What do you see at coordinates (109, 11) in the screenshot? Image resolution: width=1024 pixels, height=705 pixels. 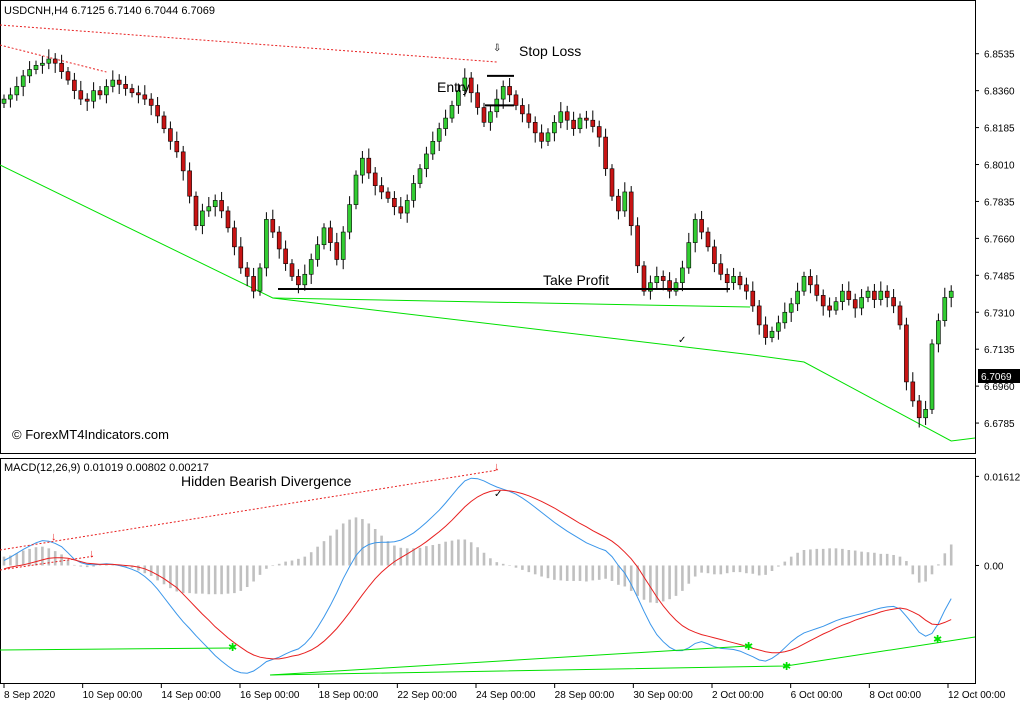 I see `symbol-info: USDCNH,H4 6.7125 6.7140 6.7044 6.7069` at bounding box center [109, 11].